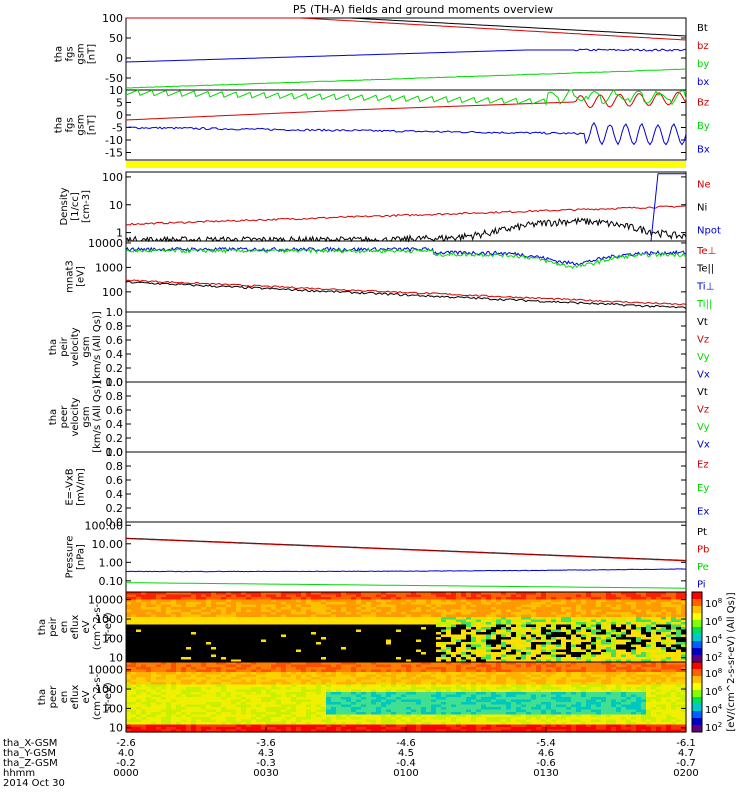 The image size is (750, 800). What do you see at coordinates (406, 27) in the screenshot?
I see `series-Bt` at bounding box center [406, 27].